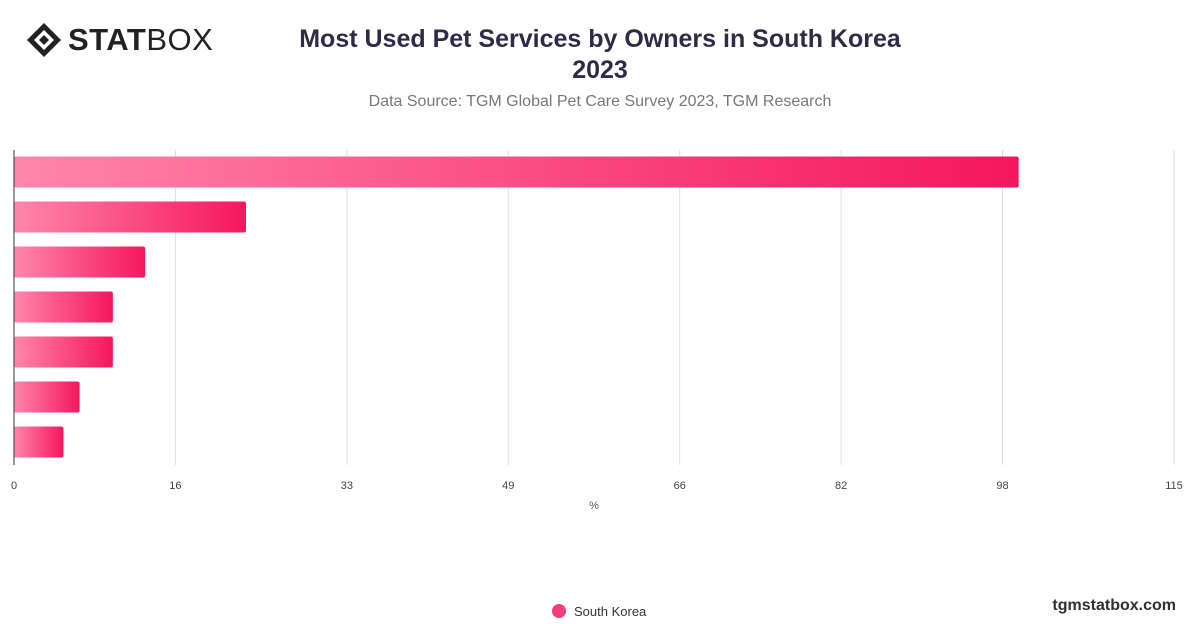 The width and height of the screenshot is (1200, 628). Describe the element at coordinates (1174, 486) in the screenshot. I see `x-tick-label: 115` at that location.